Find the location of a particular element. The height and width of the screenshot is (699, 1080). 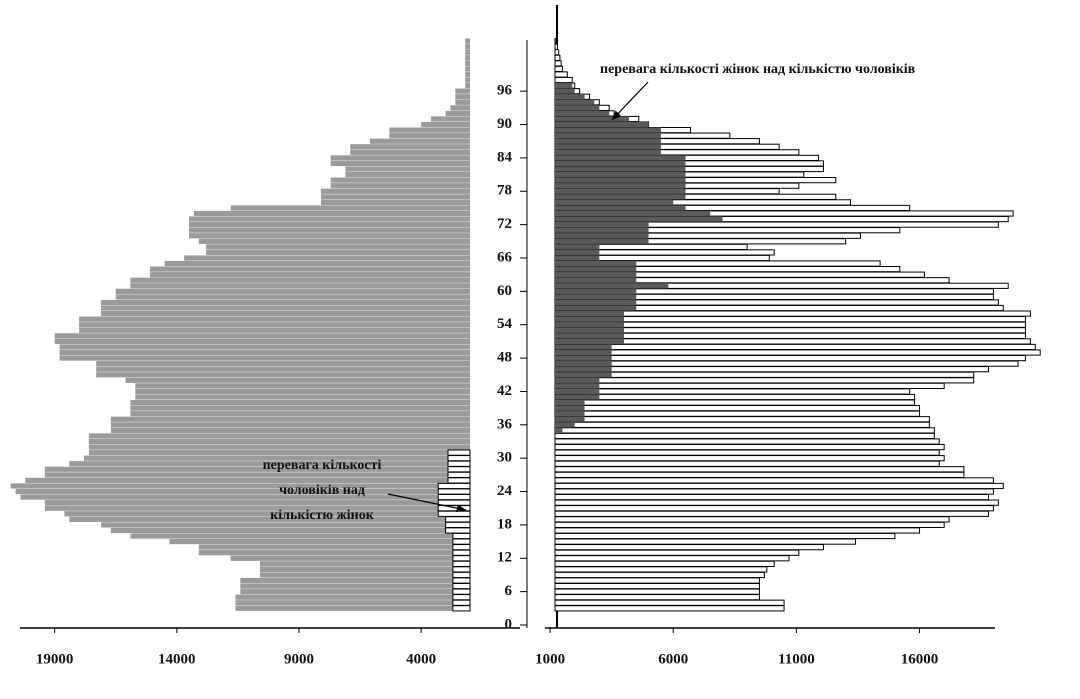

x-tick-label: 9000 is located at coordinates (299, 659).